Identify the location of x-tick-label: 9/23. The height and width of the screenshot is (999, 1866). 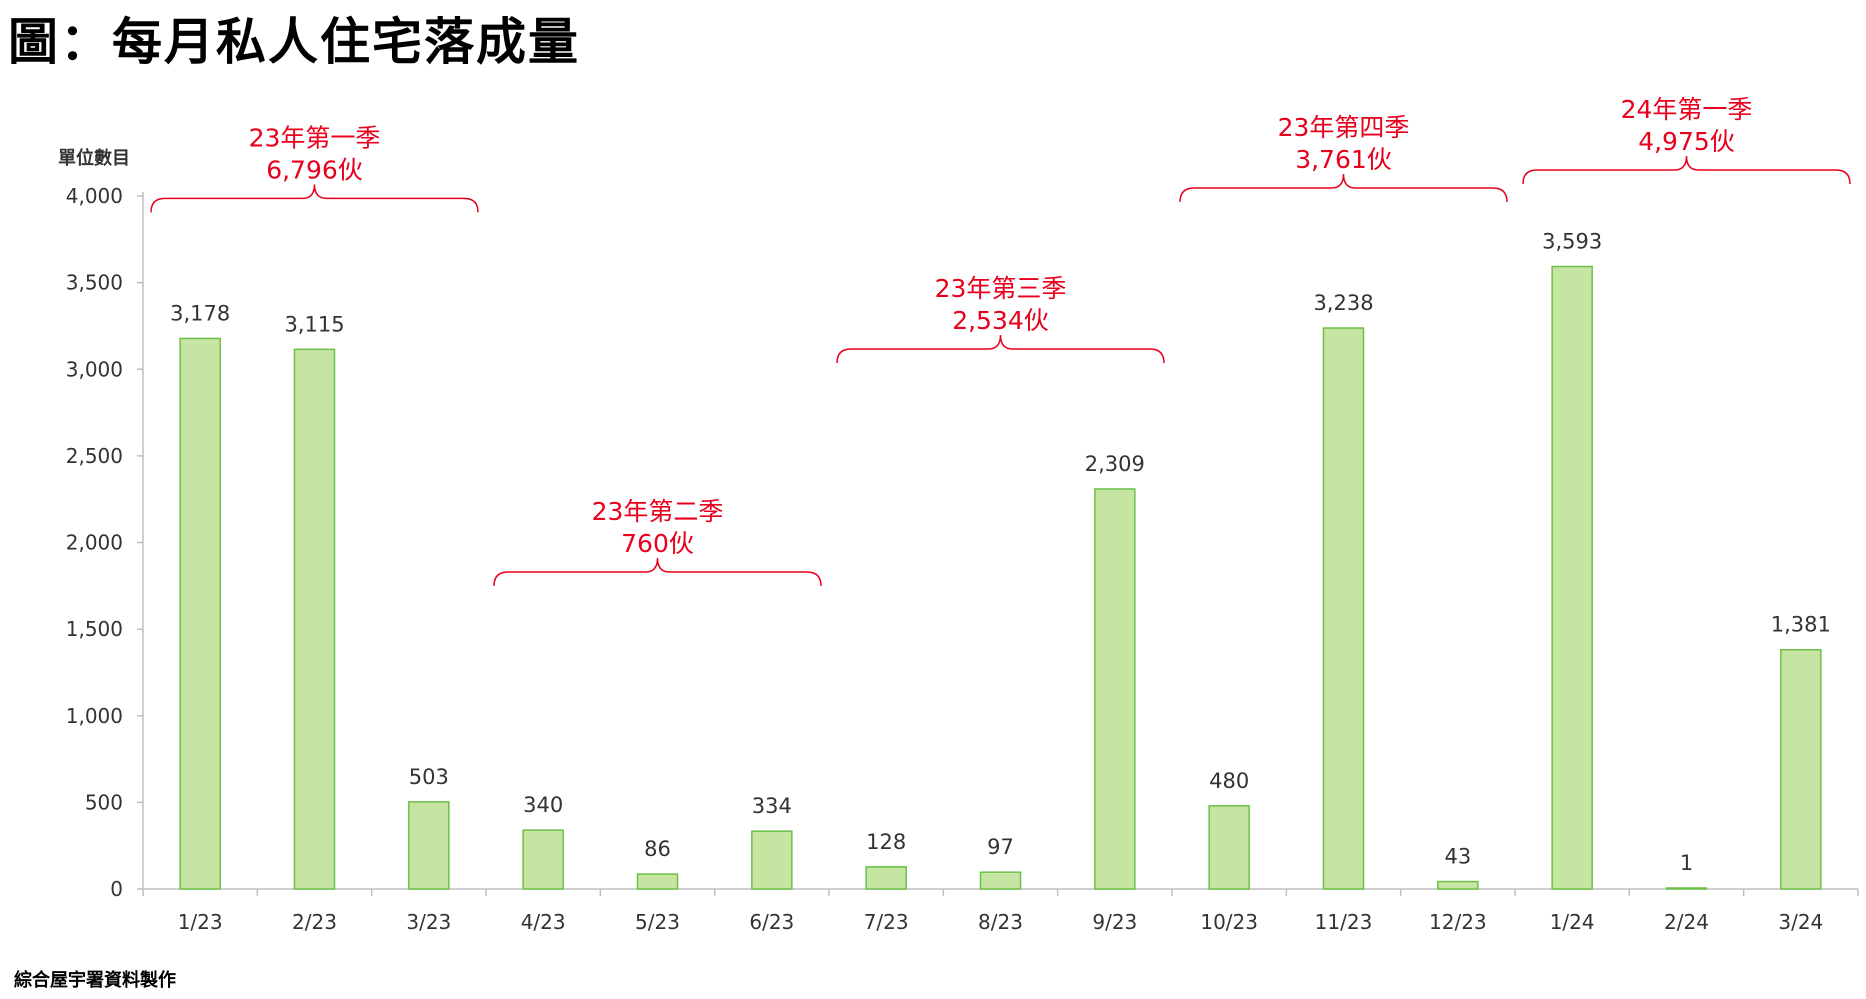
(1114, 922).